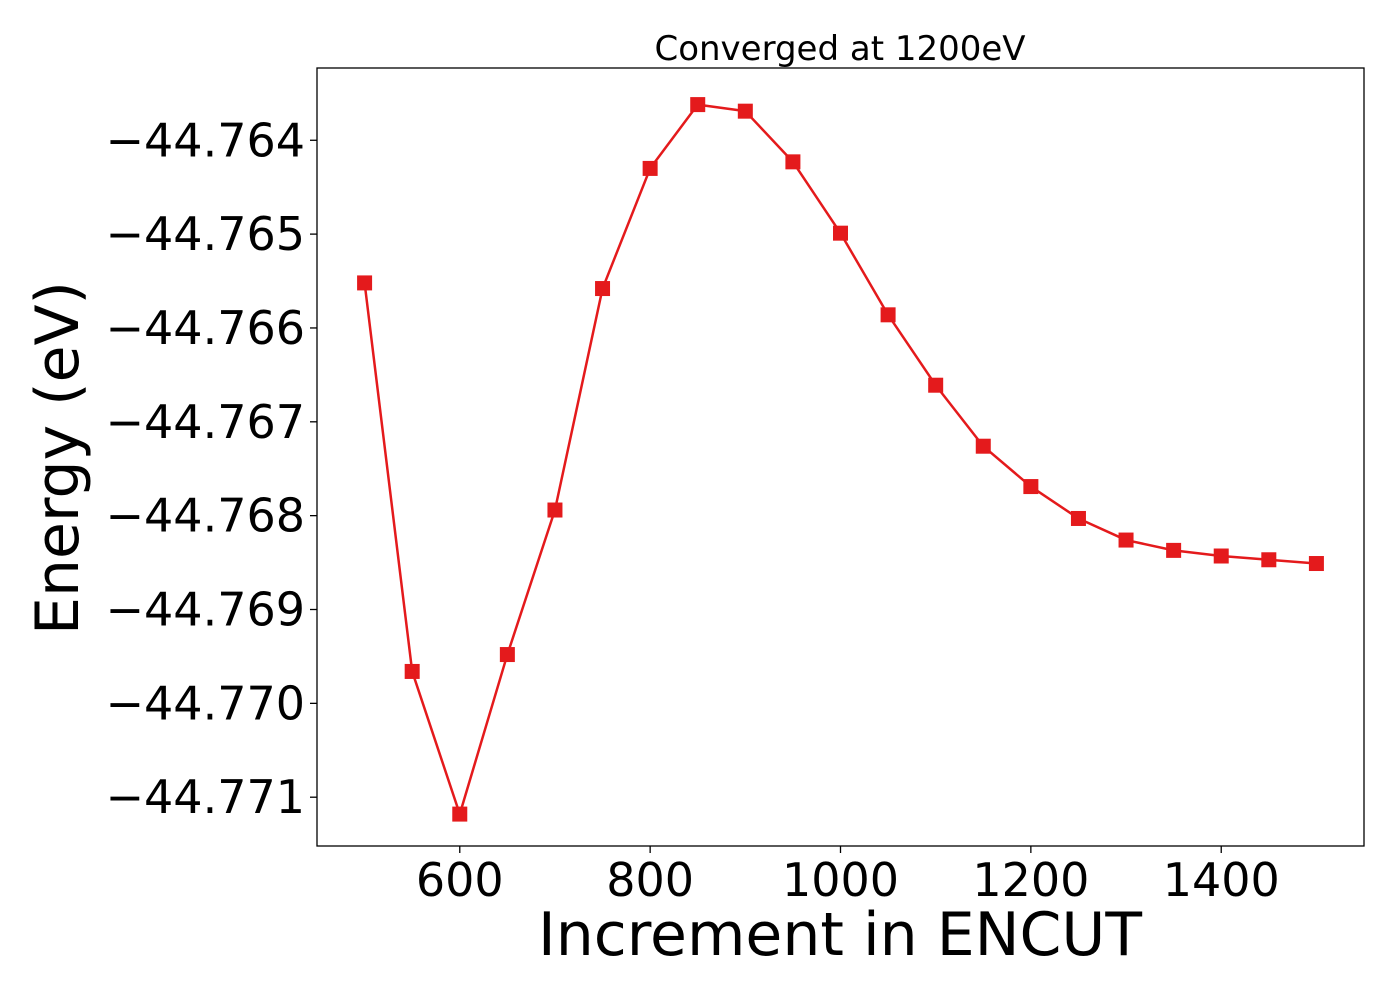 This screenshot has width=1400, height=1004. I want to click on x-tick-label: 600, so click(460, 880).